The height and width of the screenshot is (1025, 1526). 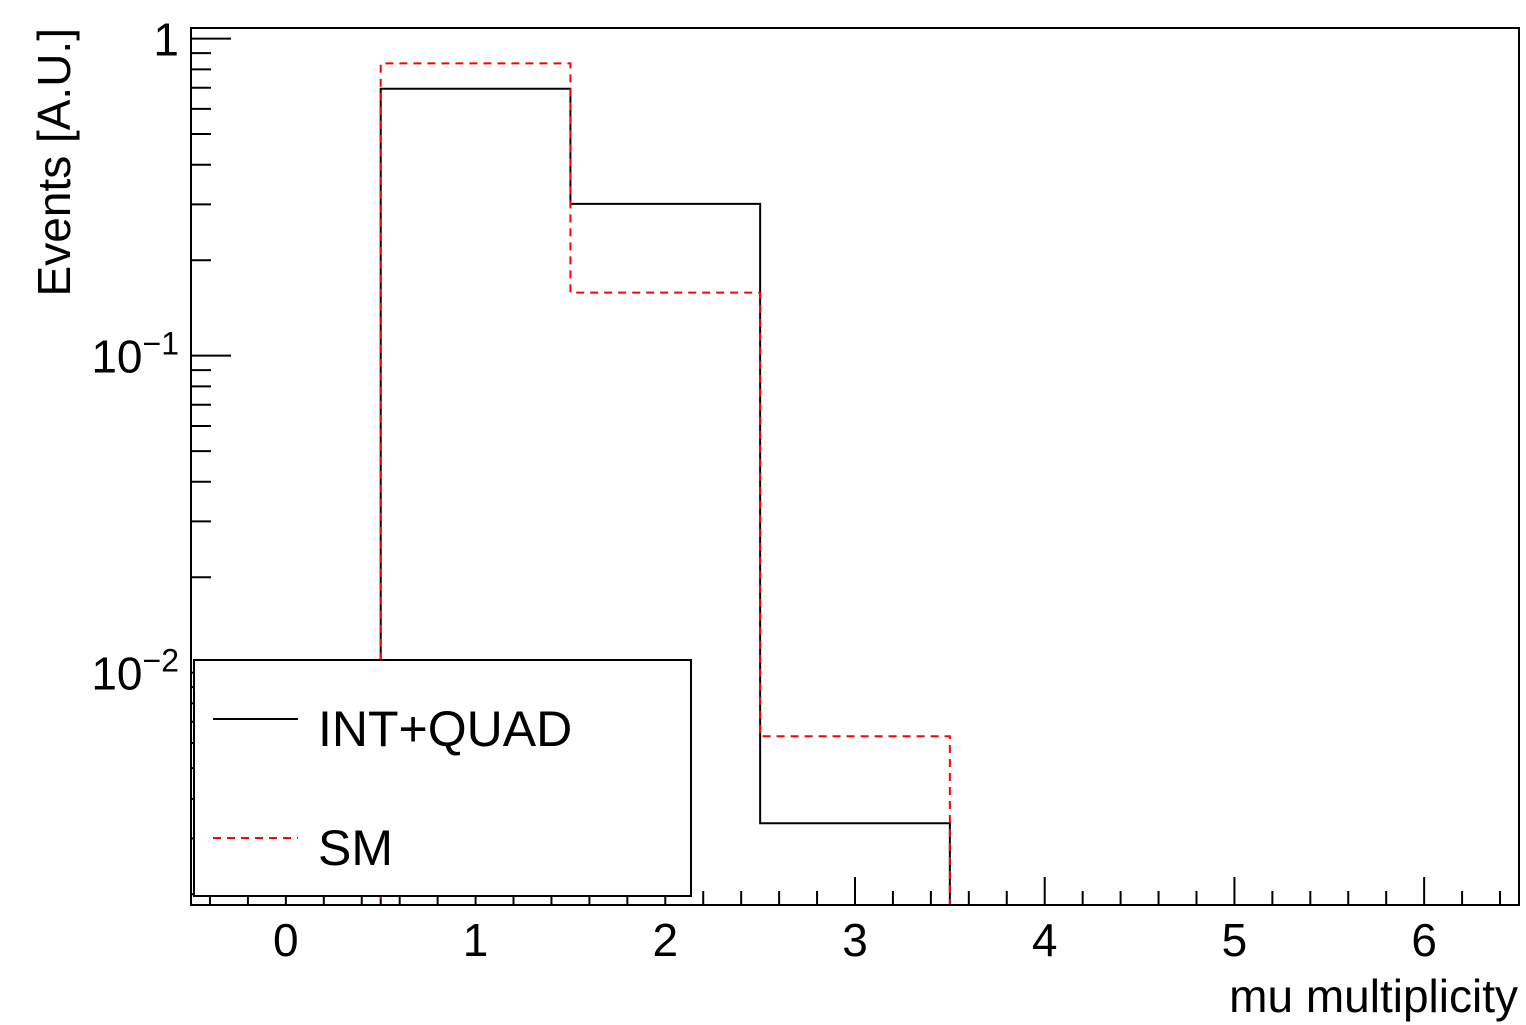 I want to click on y-tick-label: 10⁻², so click(x=135, y=671).